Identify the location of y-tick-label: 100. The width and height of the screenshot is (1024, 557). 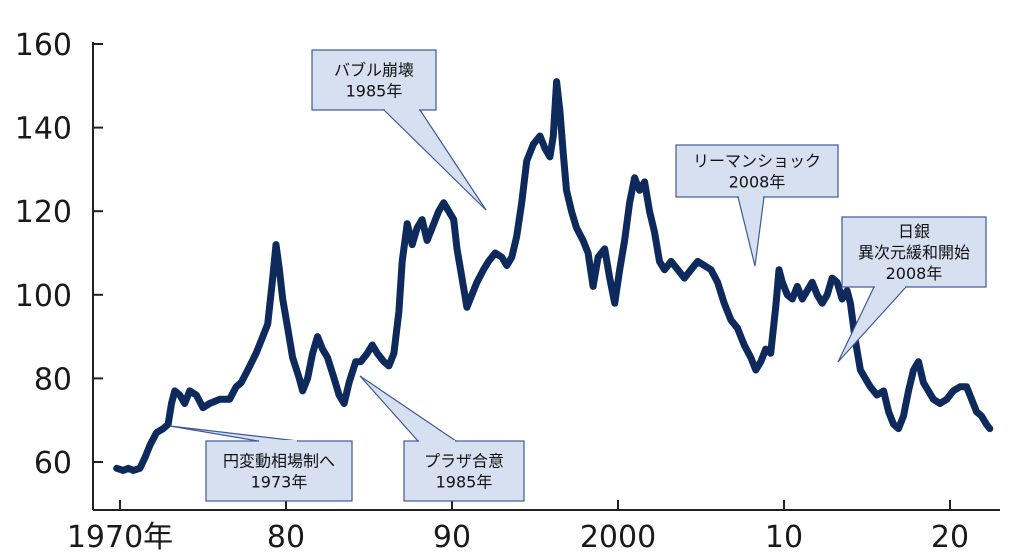
(43, 296).